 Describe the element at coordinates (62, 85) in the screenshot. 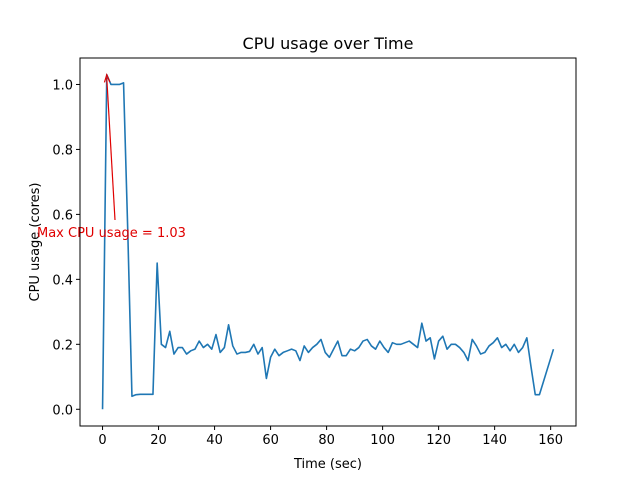

I see `y-tick-label: 1.0` at that location.